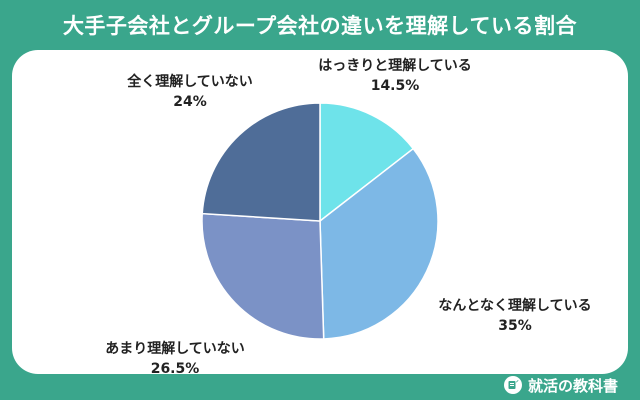 The width and height of the screenshot is (640, 400). What do you see at coordinates (572, 385) in the screenshot?
I see `brand-name: 就活の教科書` at bounding box center [572, 385].